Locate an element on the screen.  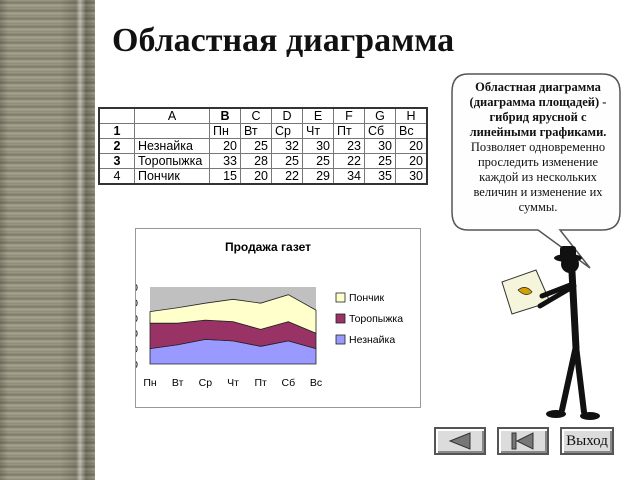
table-header-row: A B C D E F G H is located at coordinates (263, 115).